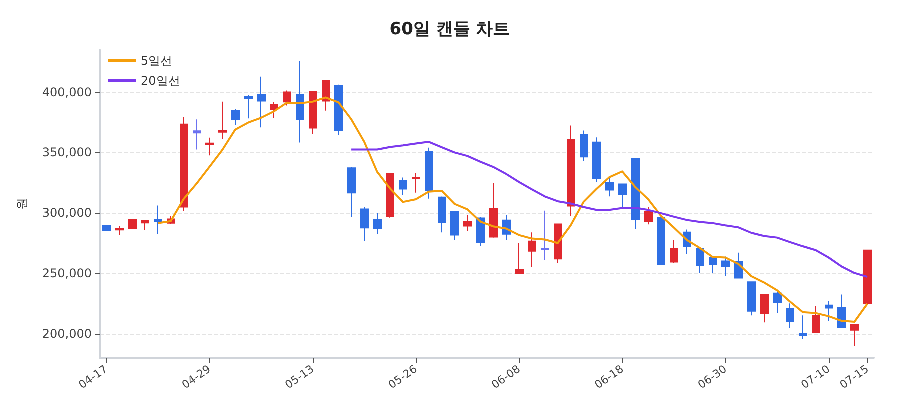 This screenshot has height=420, width=900. I want to click on y-tick-label: 250,000, so click(67, 273).